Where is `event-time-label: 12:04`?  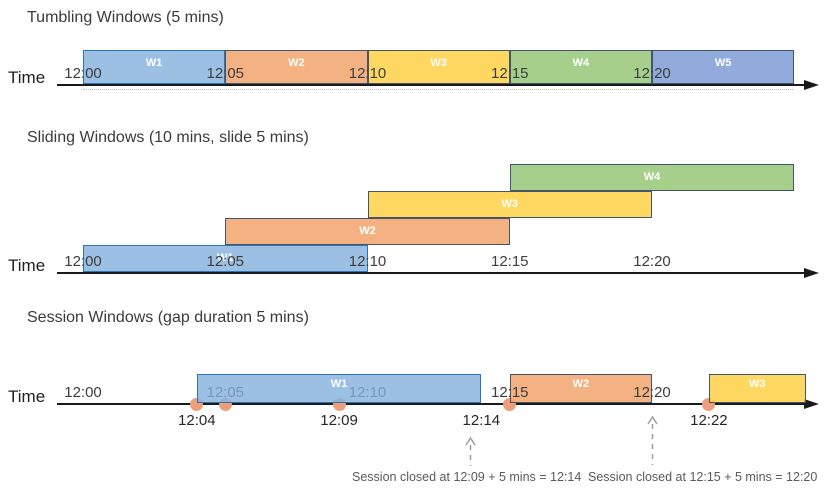 event-time-label: 12:04 is located at coordinates (197, 420).